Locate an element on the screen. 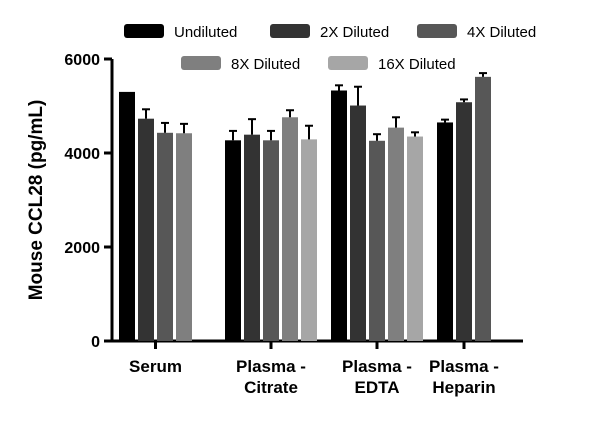 The height and width of the screenshot is (431, 600). x-tick-label: Serum is located at coordinates (155, 366).